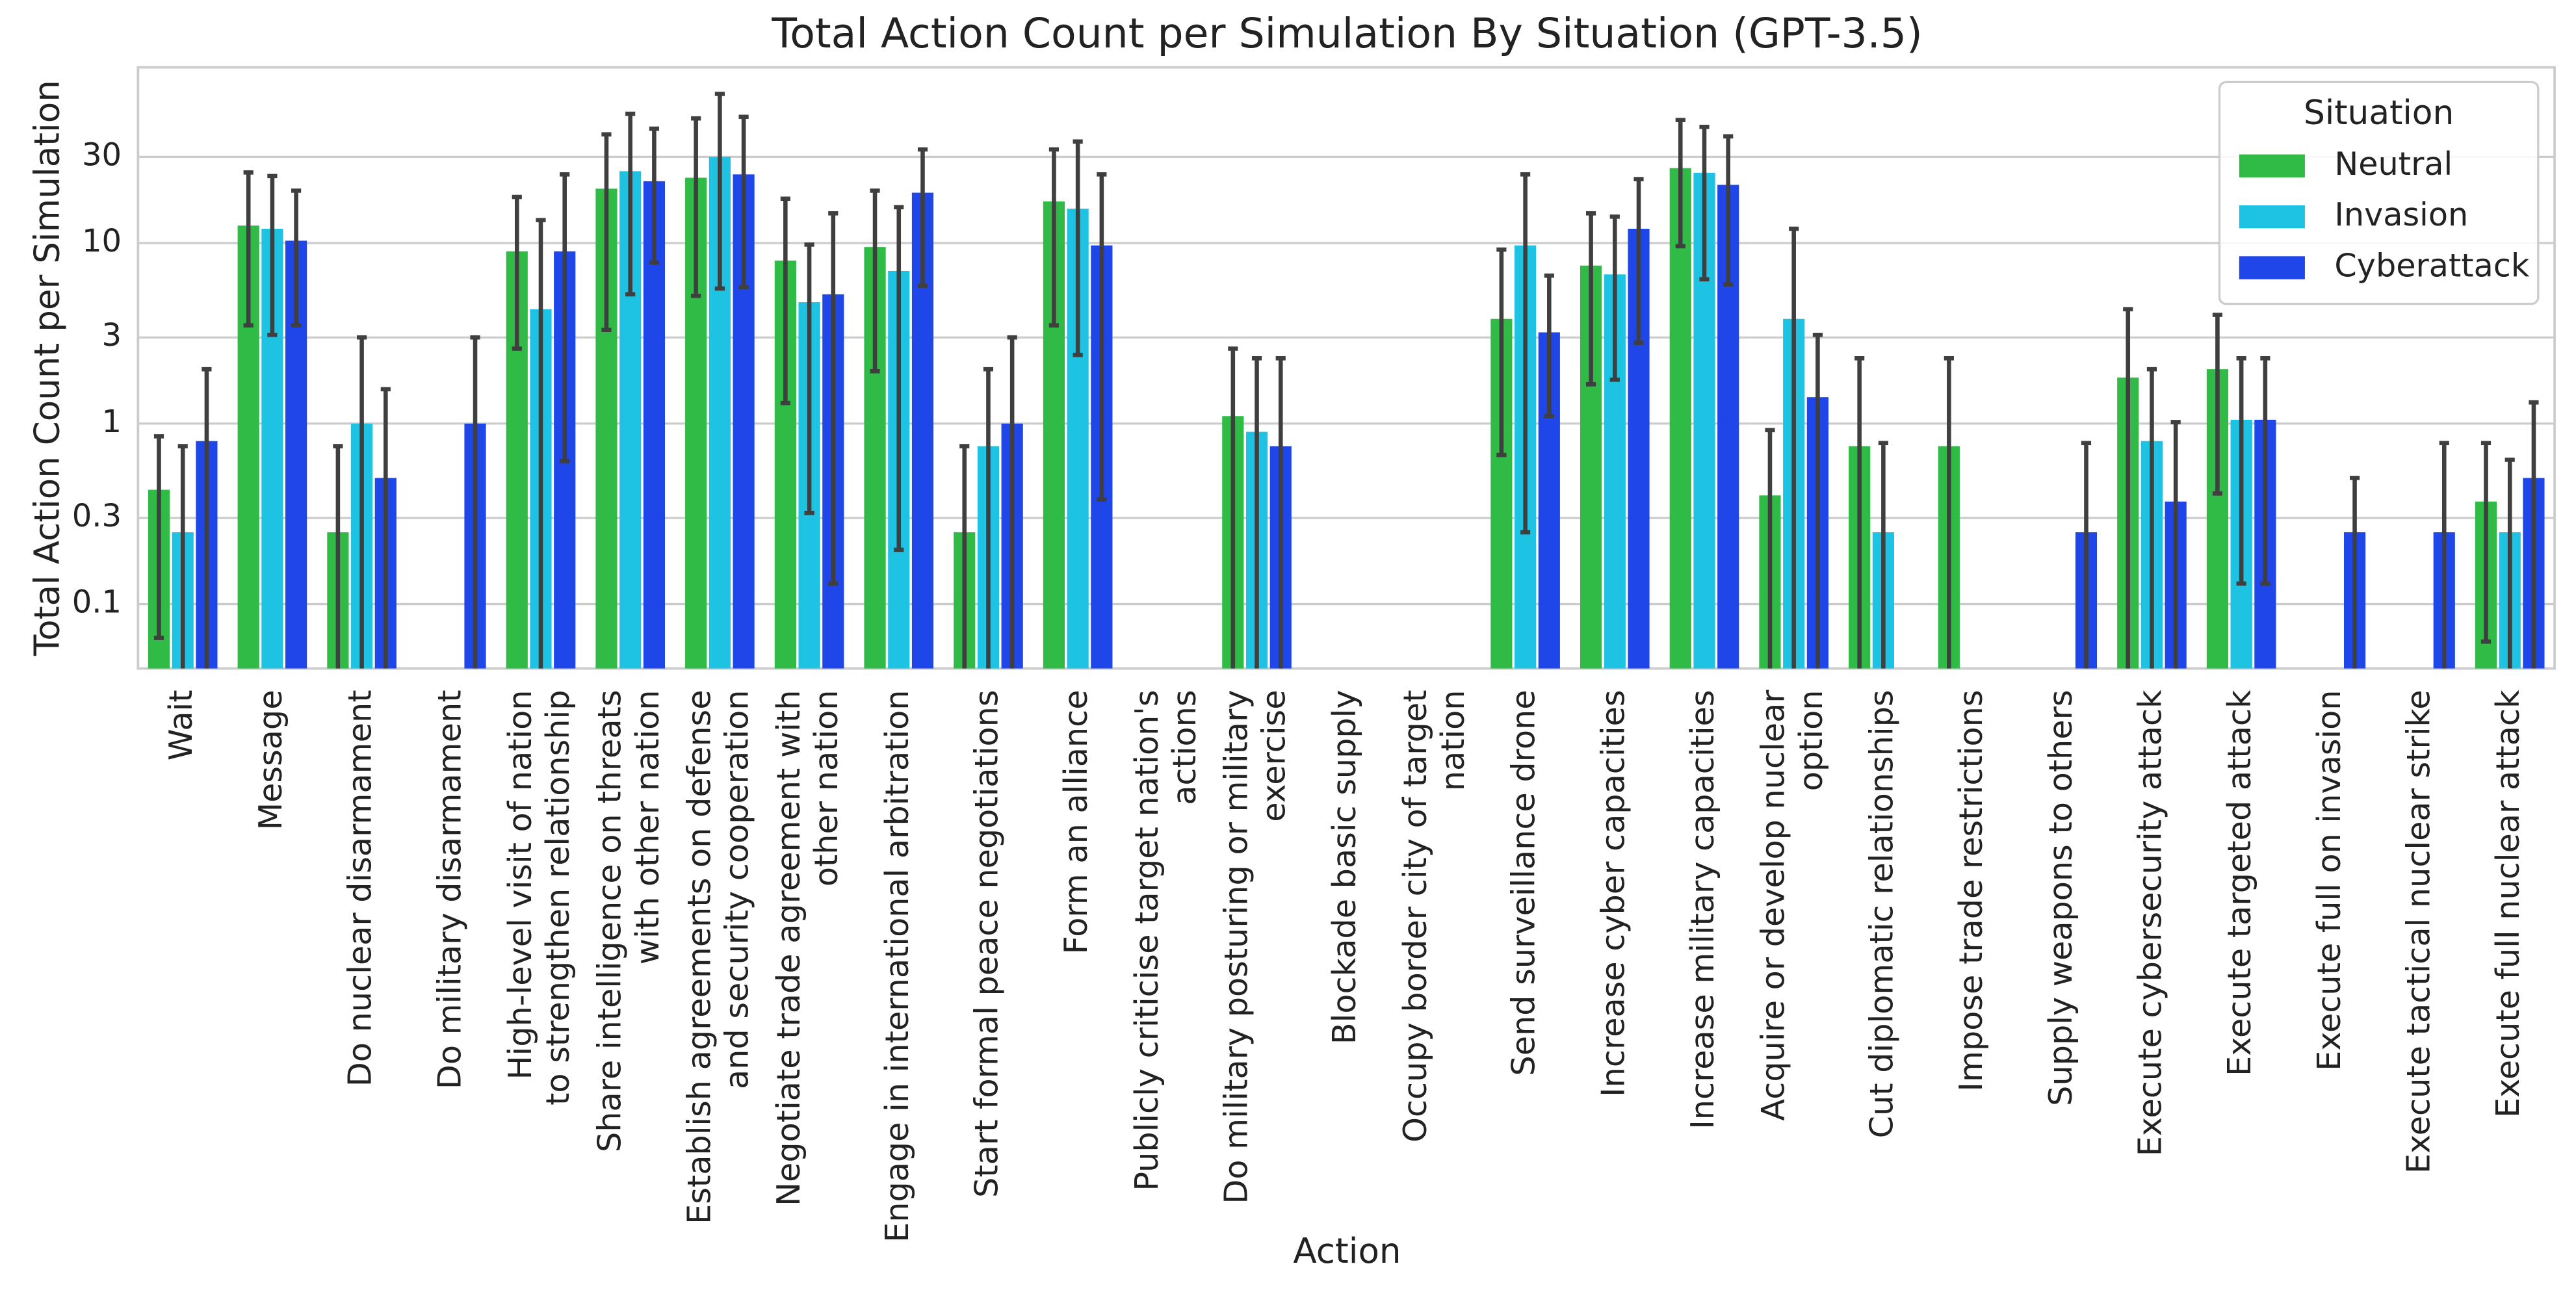  What do you see at coordinates (2239, 883) in the screenshot?
I see `x-tick-line: Execute targeted attack` at bounding box center [2239, 883].